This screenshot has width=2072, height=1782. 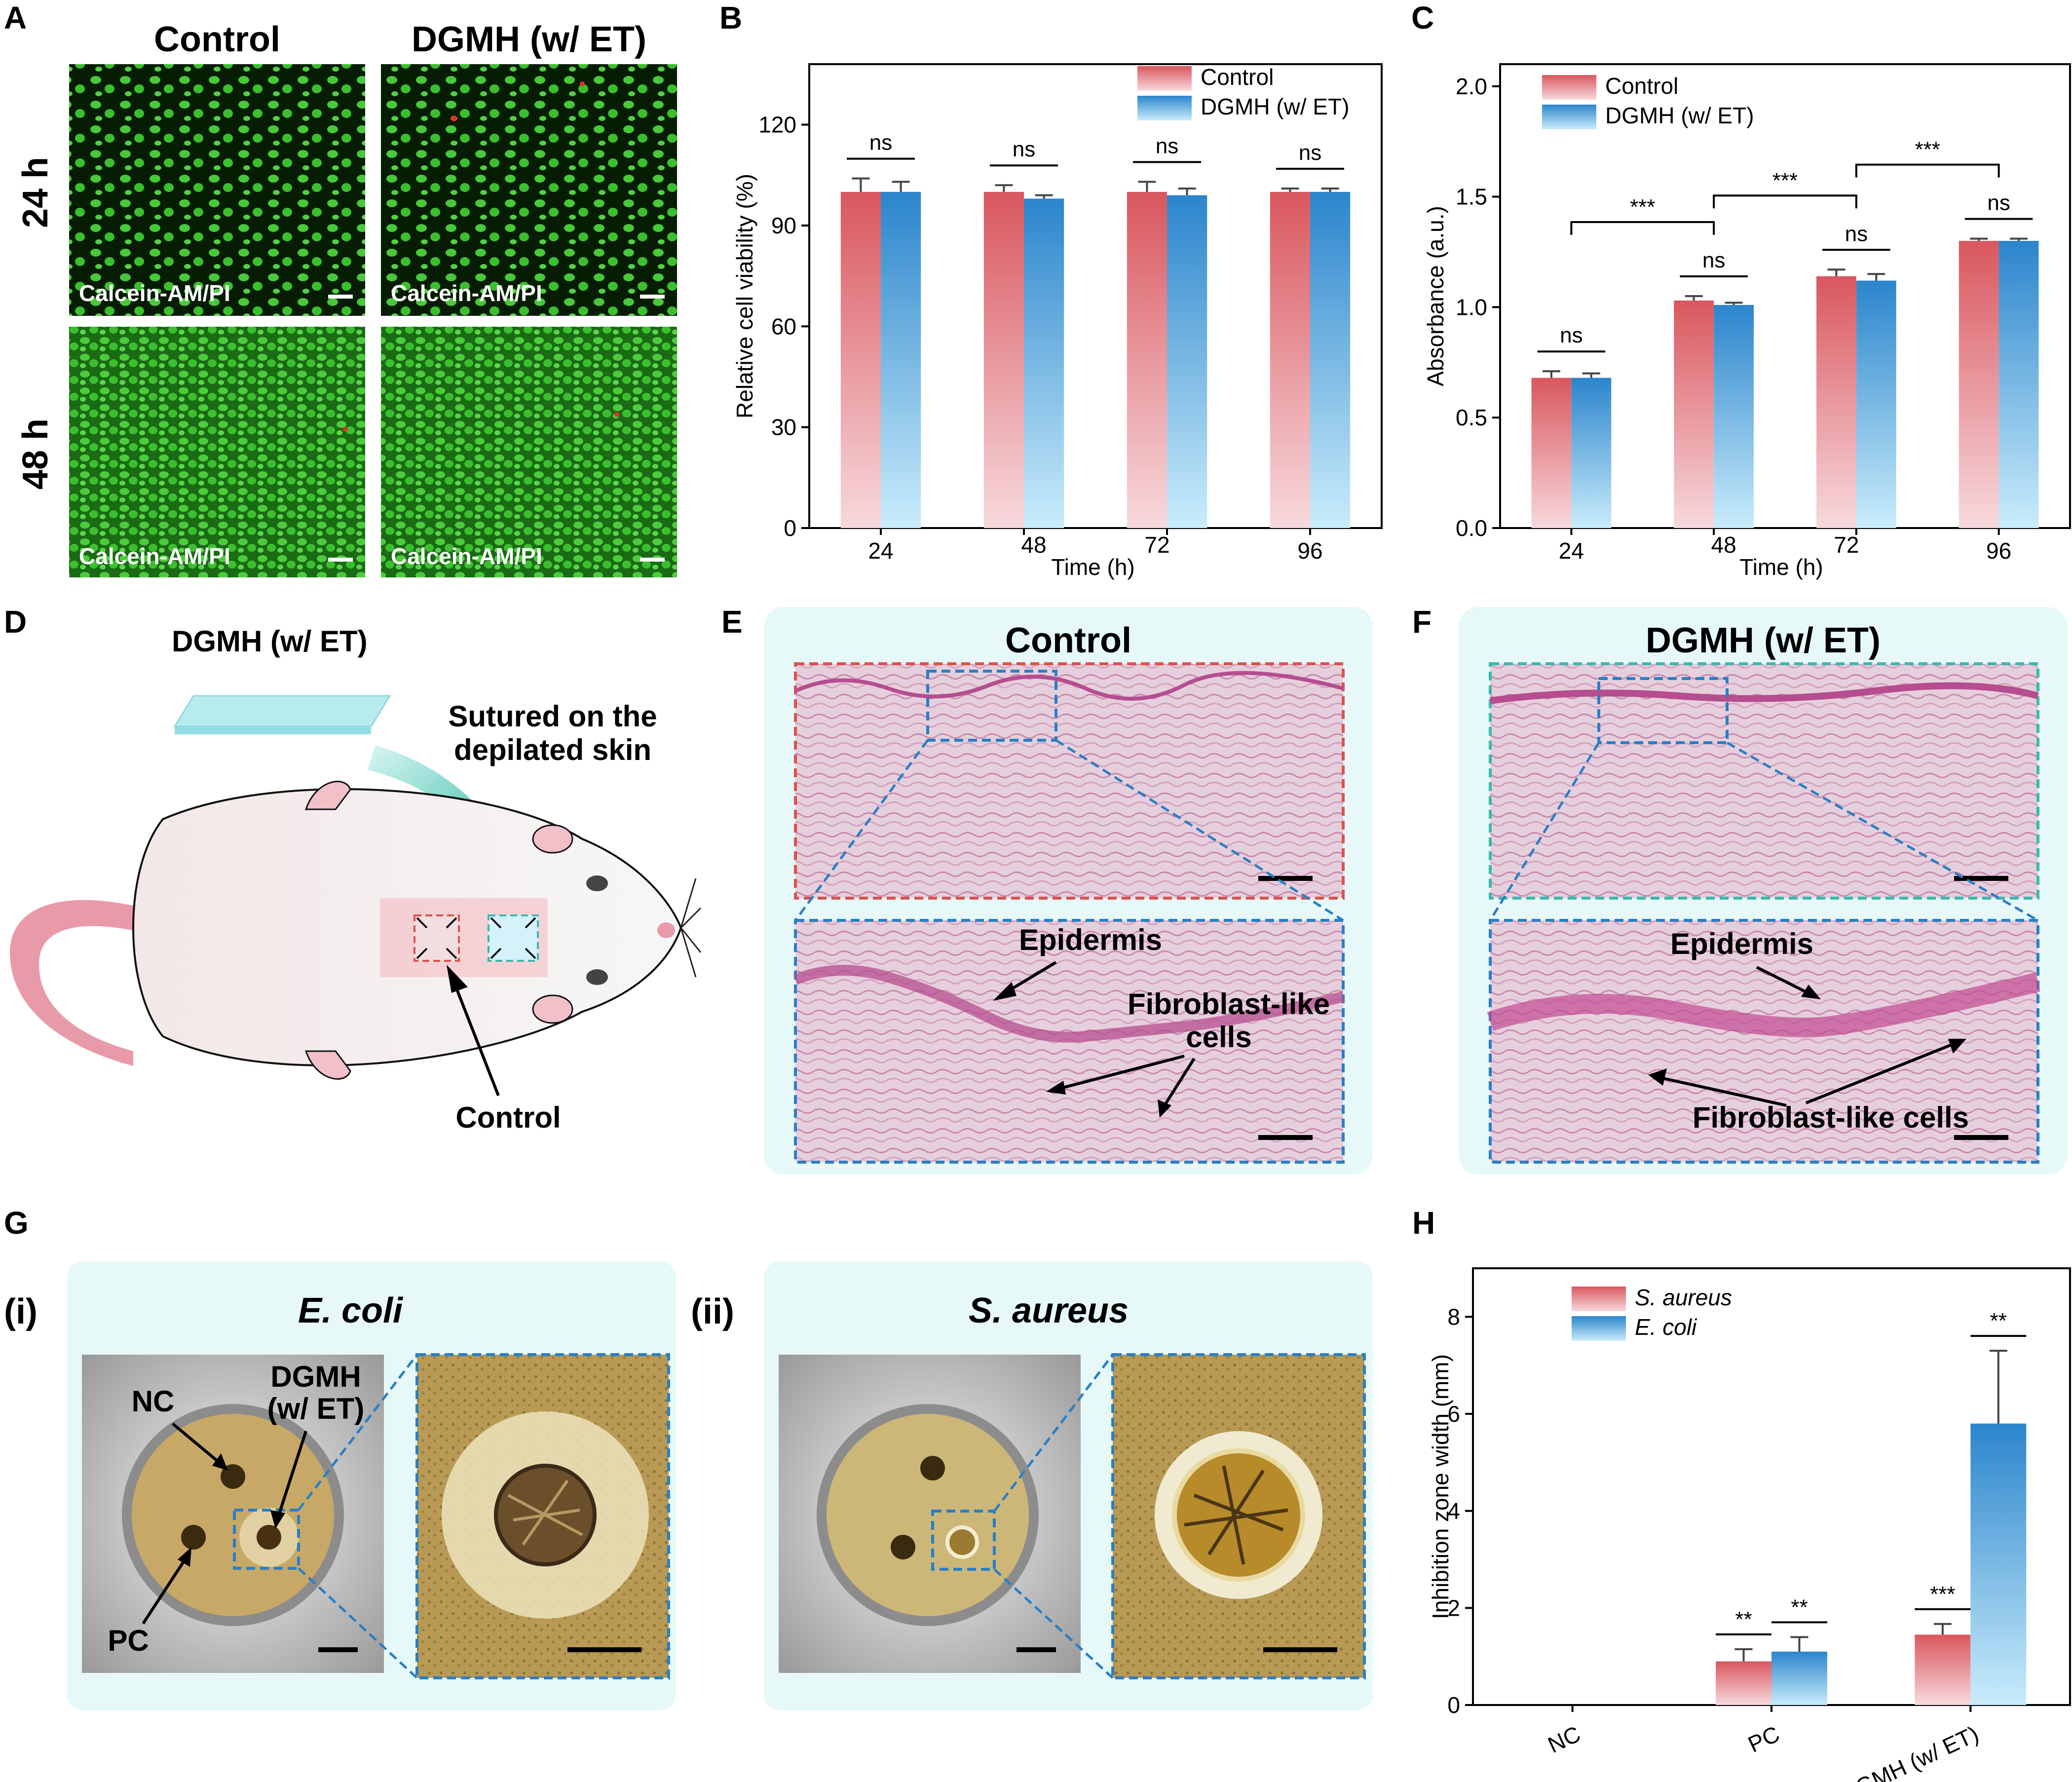 What do you see at coordinates (1423, 1223) in the screenshot?
I see `panel-letter-h: H` at bounding box center [1423, 1223].